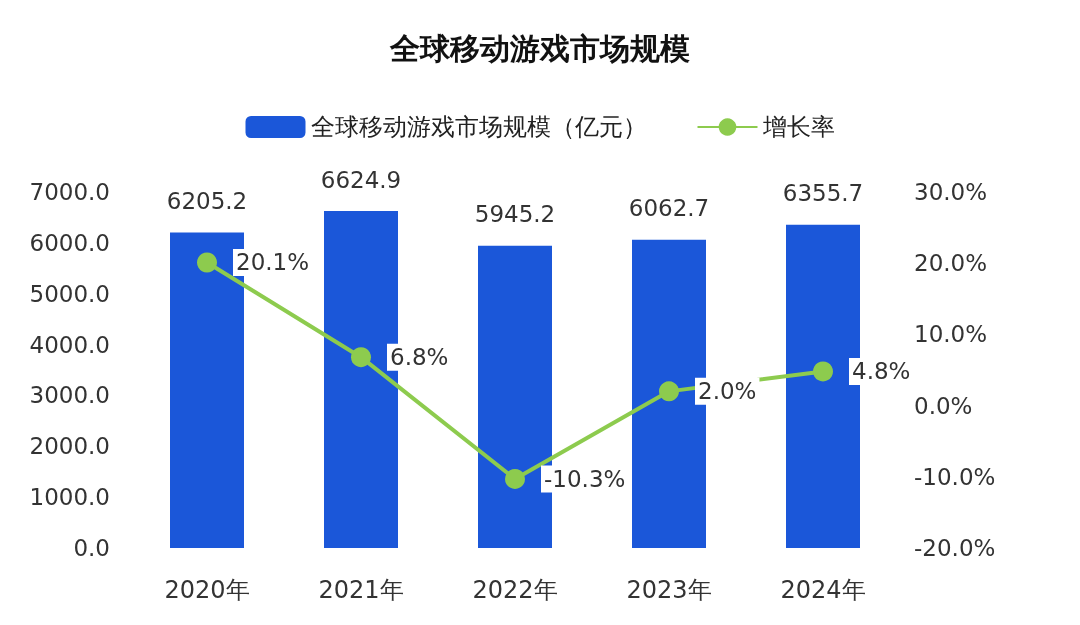 The height and width of the screenshot is (625, 1080). Describe the element at coordinates (69, 293) in the screenshot. I see `y-tick-label: 5000.0` at that location.